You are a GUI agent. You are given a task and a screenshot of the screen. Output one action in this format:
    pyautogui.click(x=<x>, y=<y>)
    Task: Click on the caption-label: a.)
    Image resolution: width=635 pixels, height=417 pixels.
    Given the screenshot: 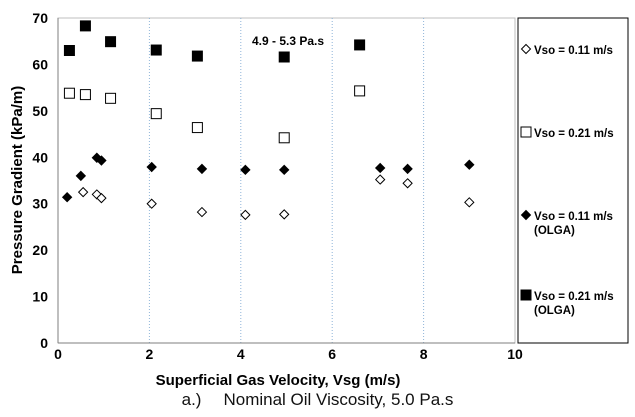 What is the action you would take?
    pyautogui.click(x=191, y=399)
    